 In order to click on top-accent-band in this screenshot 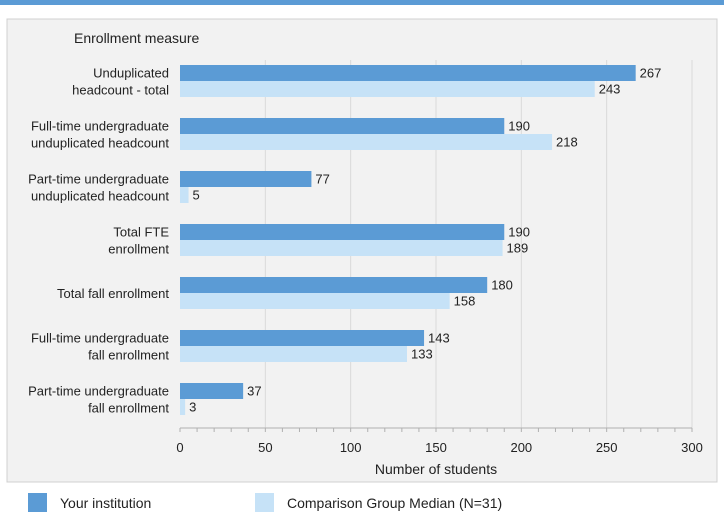, I will do `click(362, 2)`.